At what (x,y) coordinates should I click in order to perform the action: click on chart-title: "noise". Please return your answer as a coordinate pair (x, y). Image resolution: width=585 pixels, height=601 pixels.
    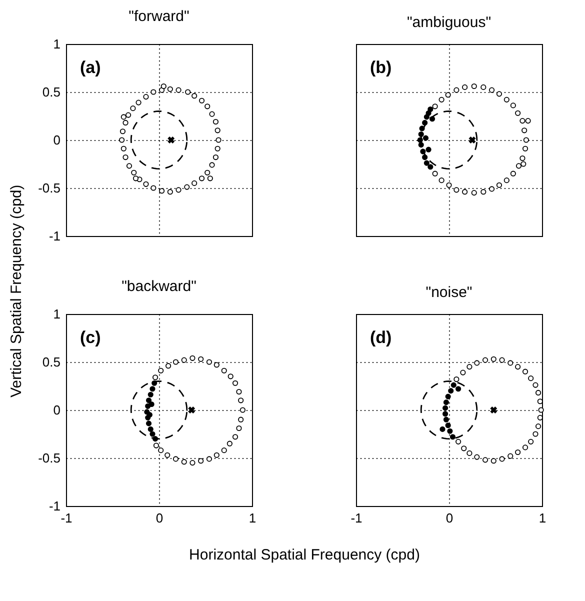
    Looking at the image, I should click on (449, 292).